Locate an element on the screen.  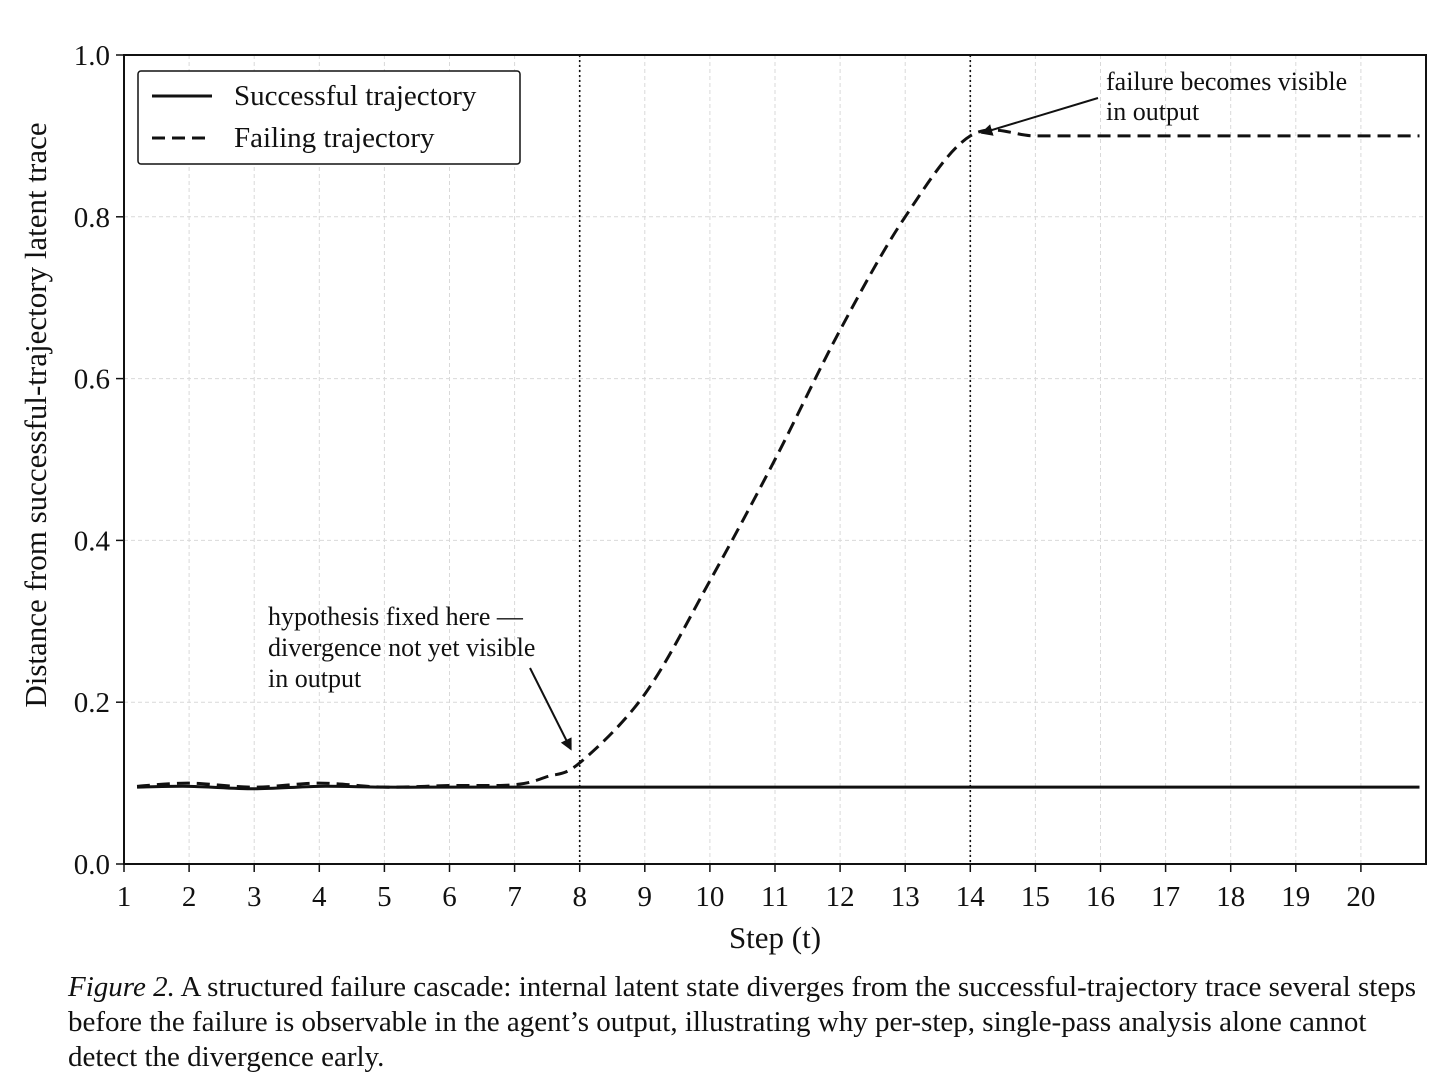
x-tick-label: 4 is located at coordinates (319, 897).